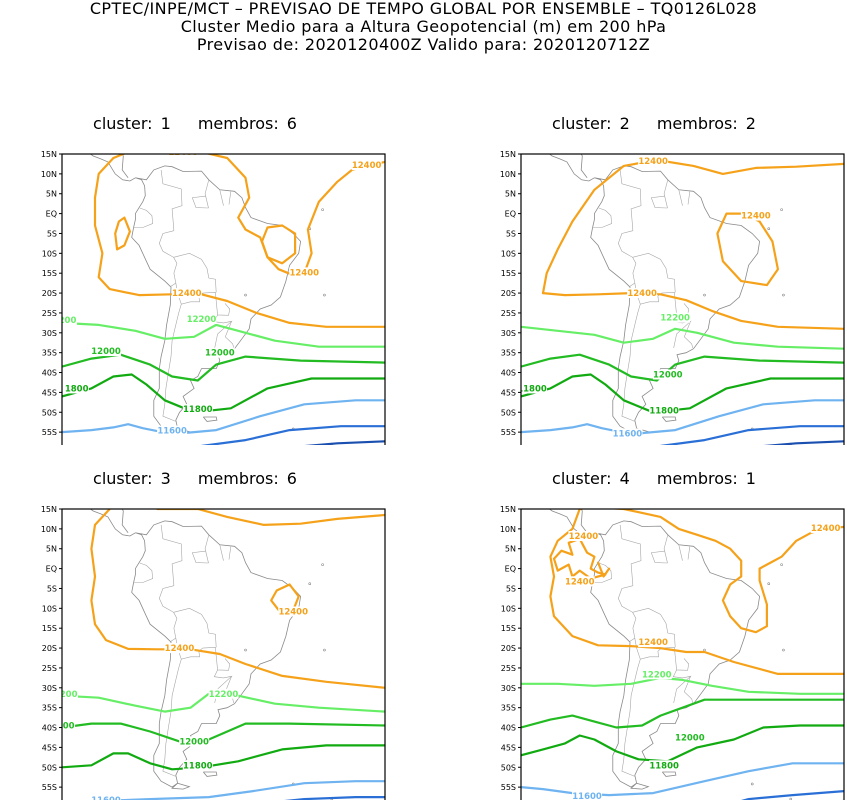  I want to click on membros-number: 2, so click(750, 123).